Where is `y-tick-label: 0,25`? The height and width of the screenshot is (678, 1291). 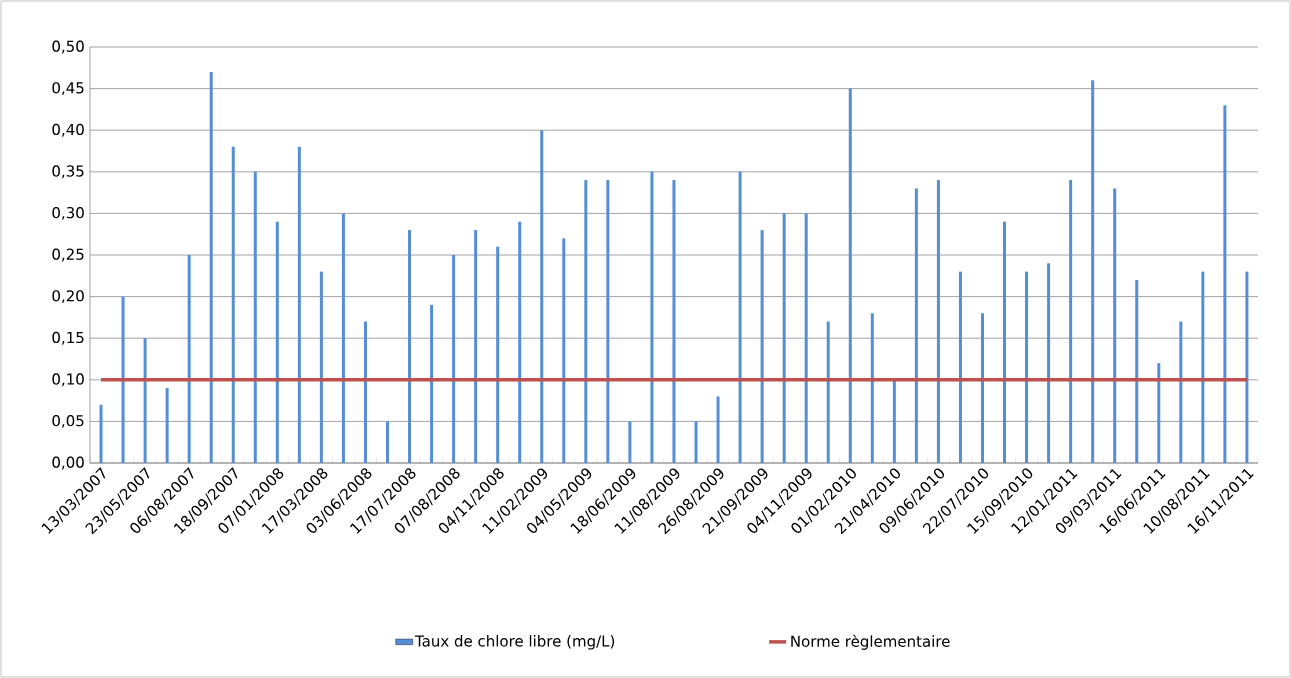
y-tick-label: 0,25 is located at coordinates (68, 255).